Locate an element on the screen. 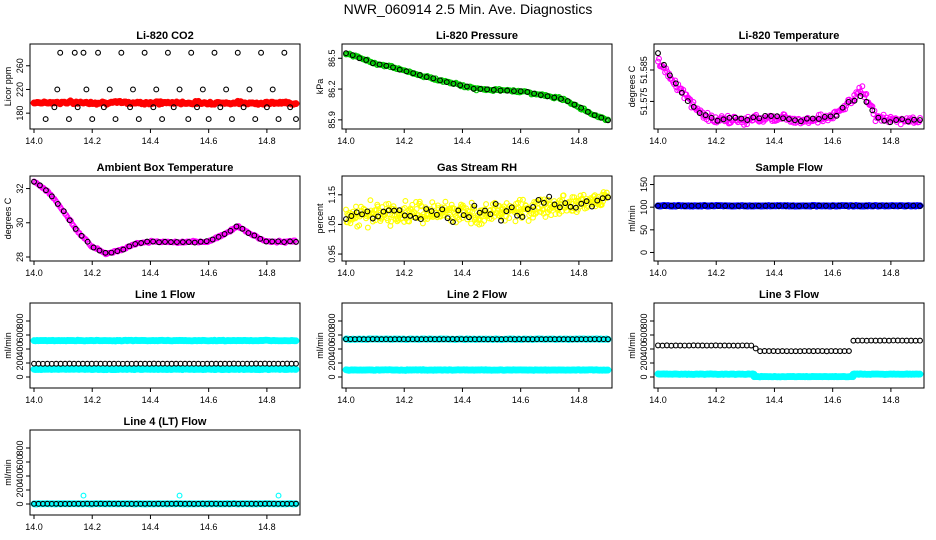 This screenshot has width=936, height=540. x-tick-label: 14.6 is located at coordinates (209, 141).